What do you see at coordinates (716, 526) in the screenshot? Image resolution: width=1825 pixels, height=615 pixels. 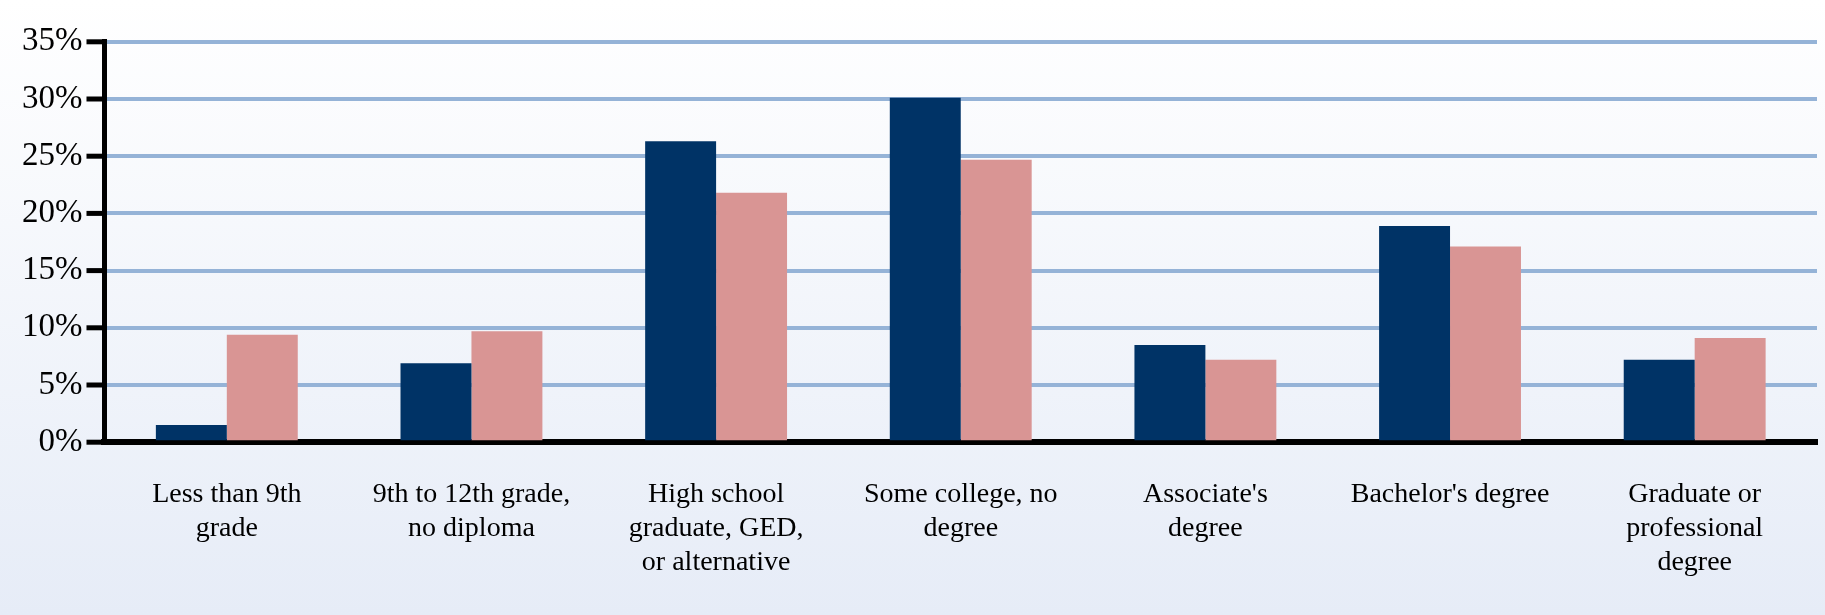 I see `x-tick-label: High school graduate, GED, or alternative` at bounding box center [716, 526].